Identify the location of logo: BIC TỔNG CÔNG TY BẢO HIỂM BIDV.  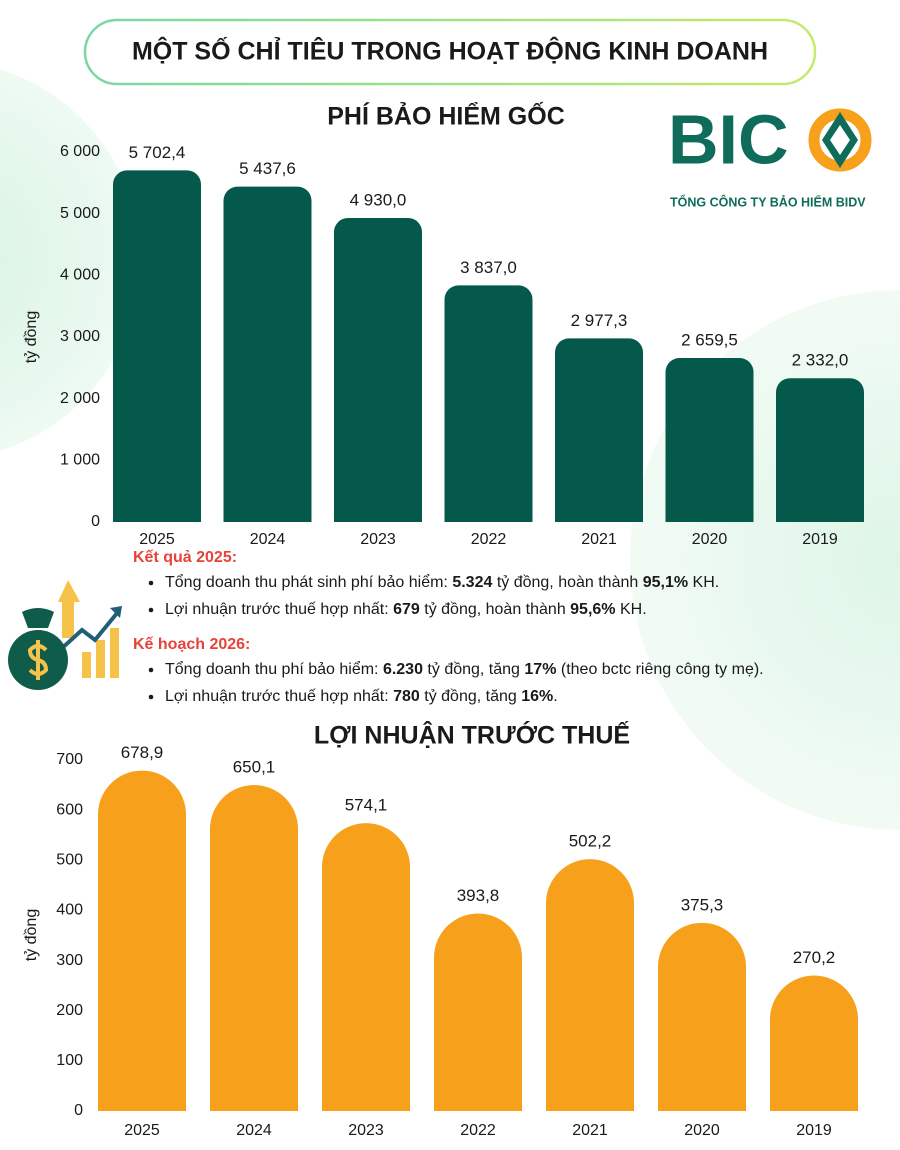
(770, 154).